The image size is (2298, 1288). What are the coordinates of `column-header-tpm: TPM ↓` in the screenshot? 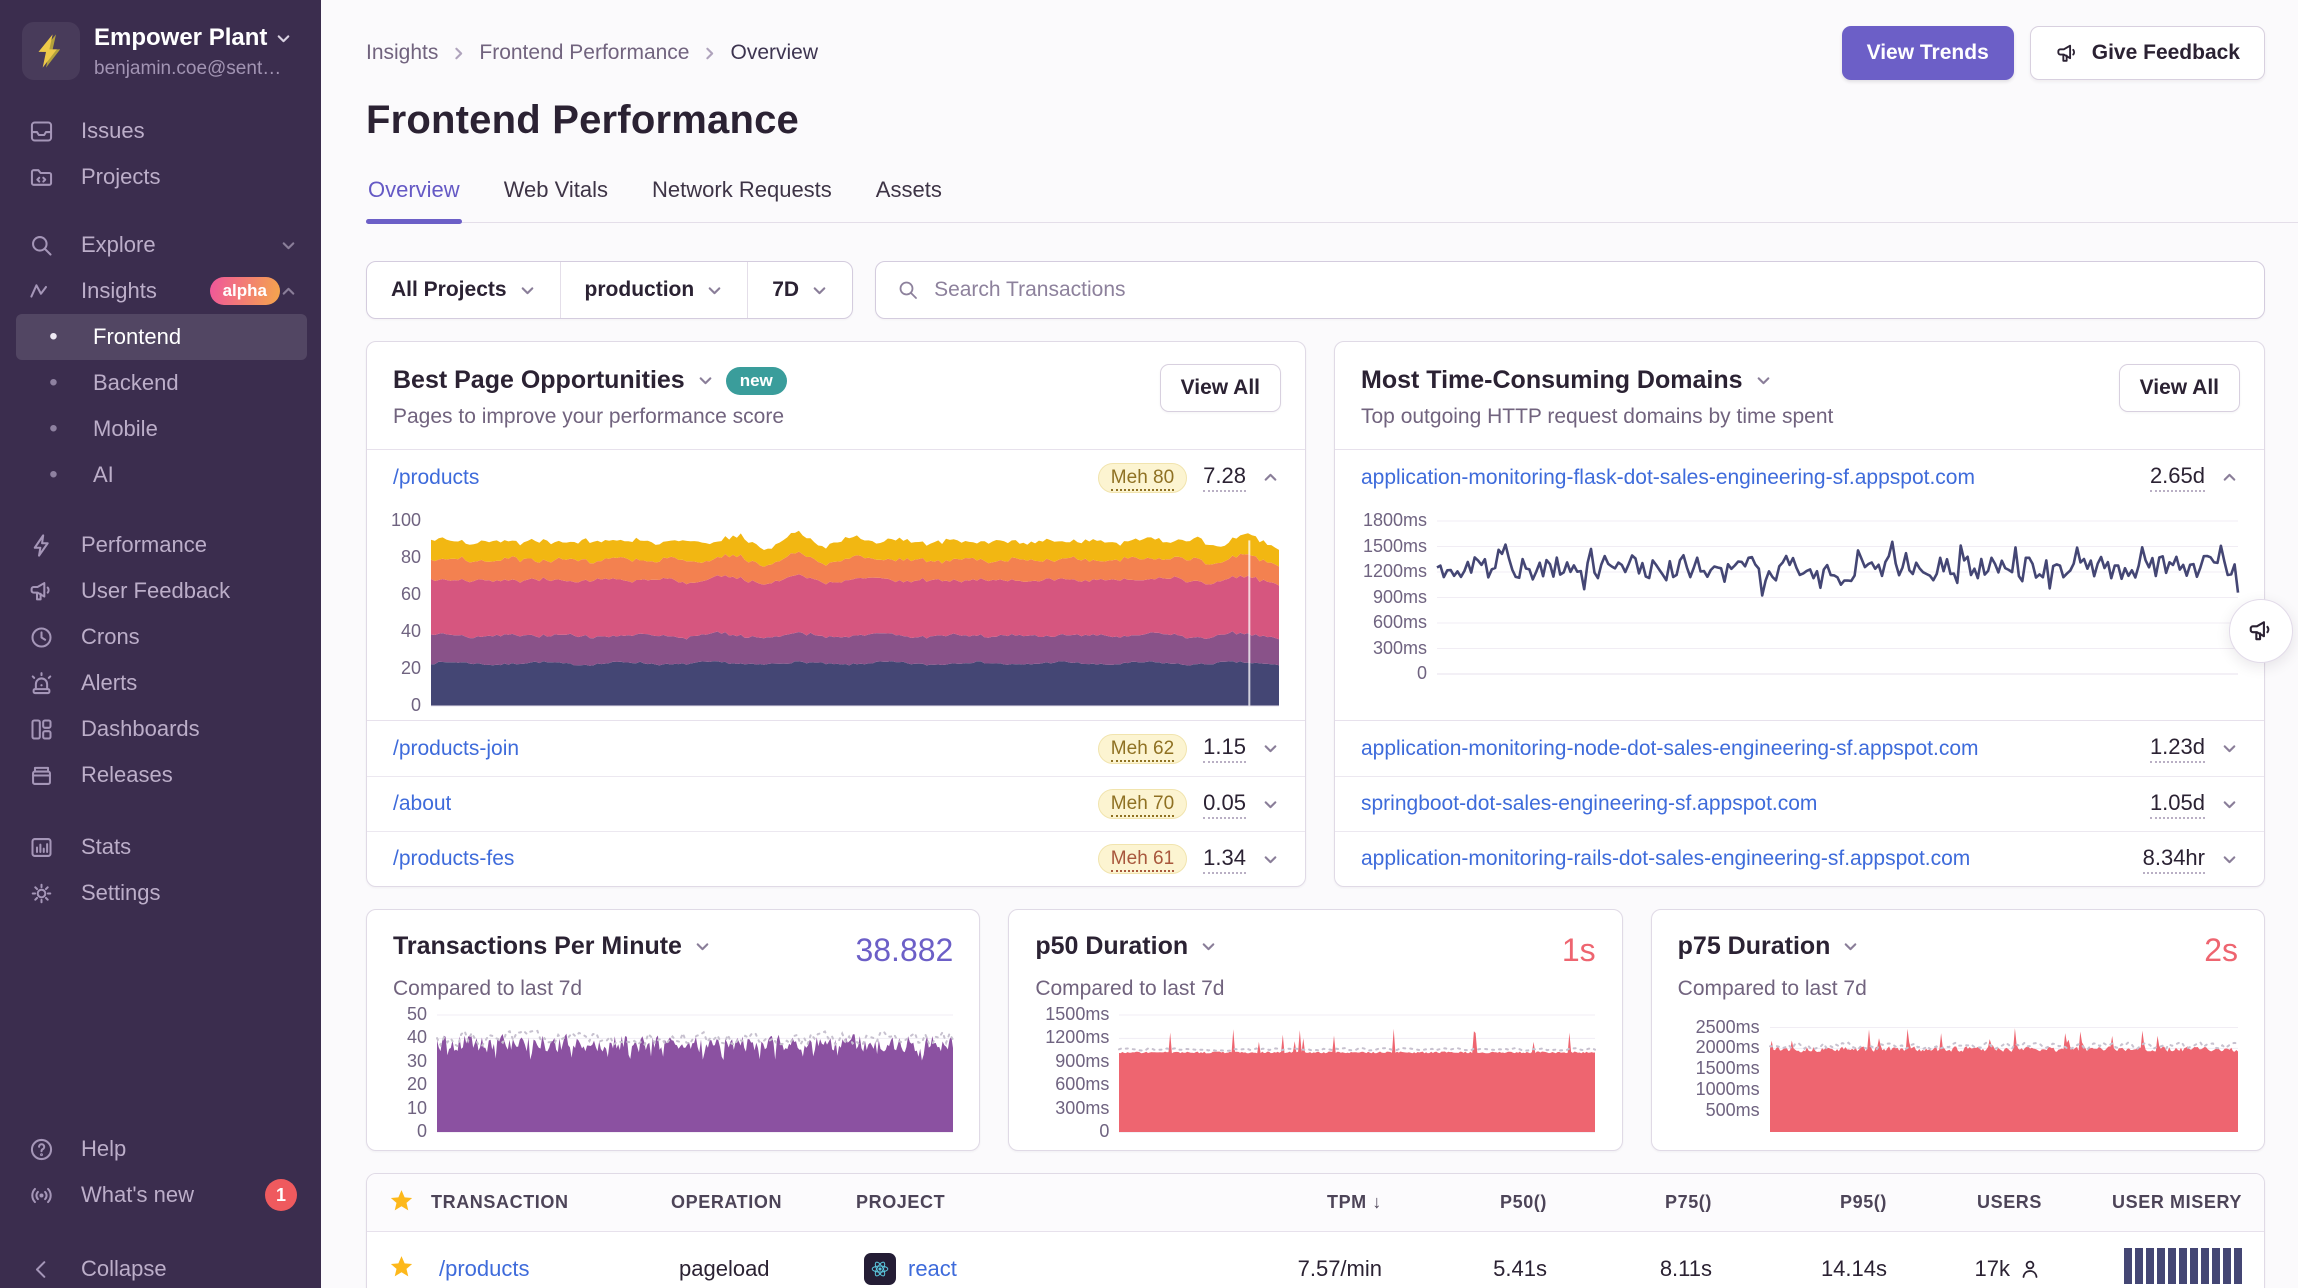 It's located at (1354, 1202).